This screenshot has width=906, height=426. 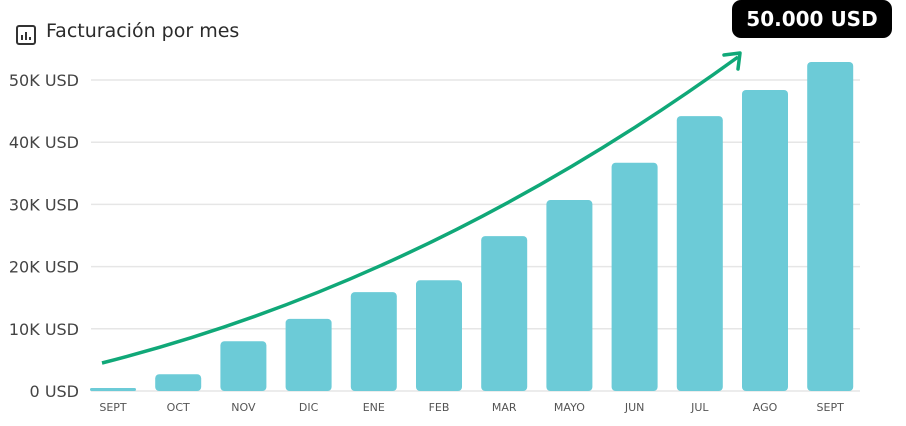 What do you see at coordinates (44, 267) in the screenshot?
I see `y-tick-label: 20K USD` at bounding box center [44, 267].